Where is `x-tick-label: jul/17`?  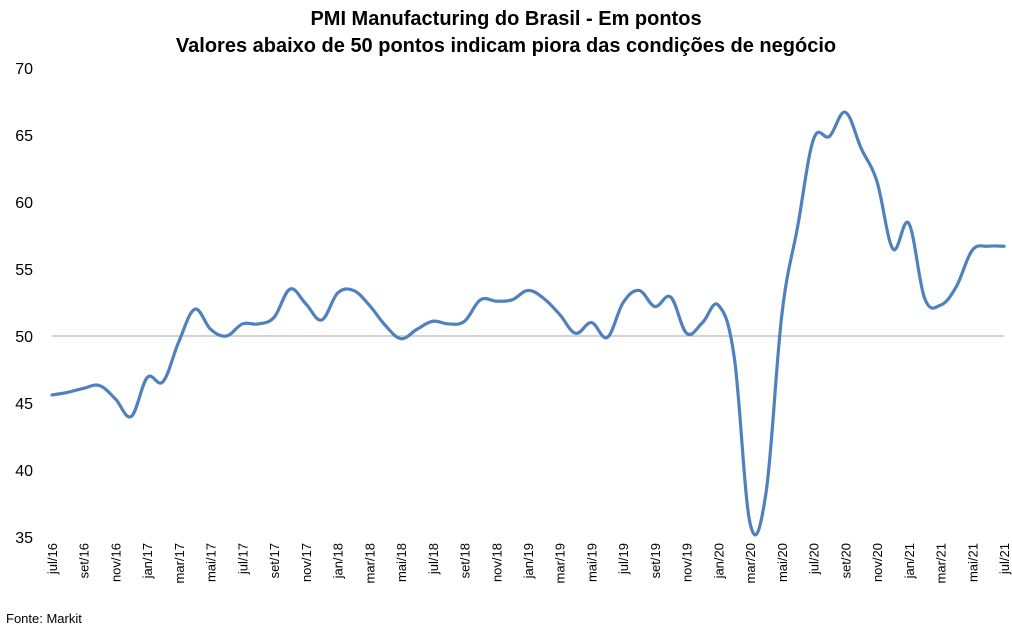
x-tick-label: jul/17 is located at coordinates (242, 559).